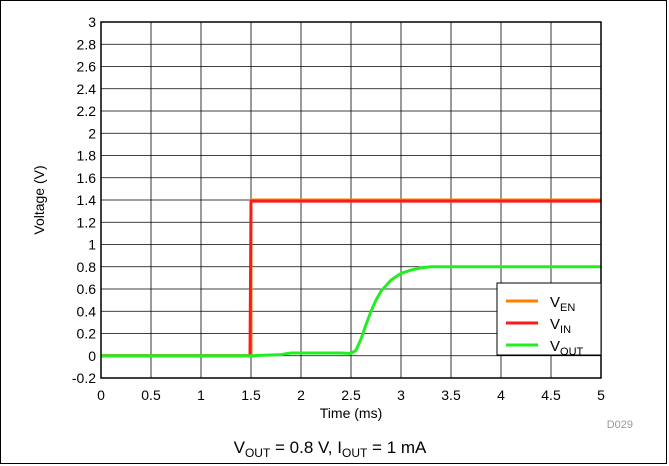  Describe the element at coordinates (240, 447) in the screenshot. I see `caption-v-symbol: V` at that location.